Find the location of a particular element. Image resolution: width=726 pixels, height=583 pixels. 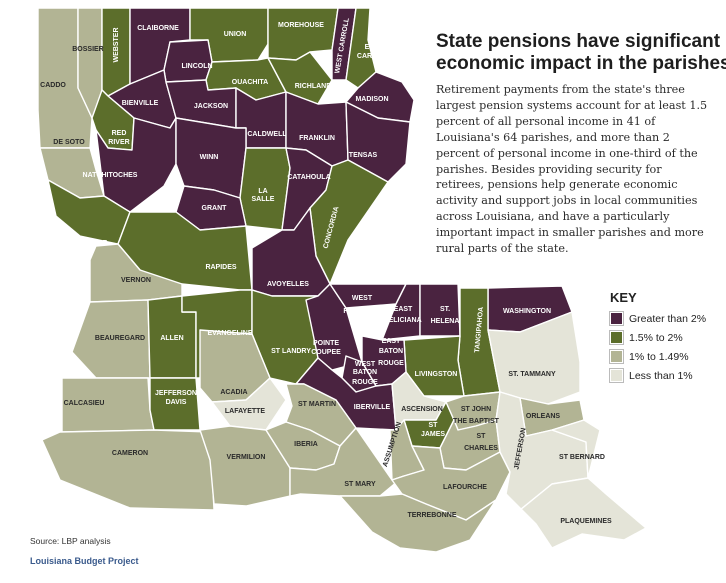

parish-label: BOSSIER is located at coordinates (88, 49).